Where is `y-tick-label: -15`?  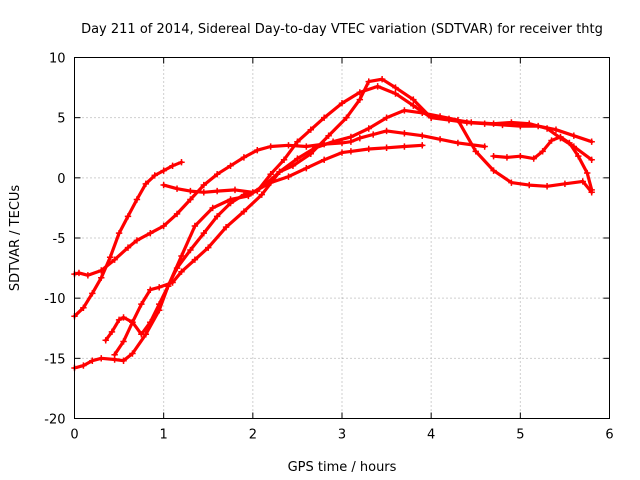
y-tick-label: -15 is located at coordinates (54, 359).